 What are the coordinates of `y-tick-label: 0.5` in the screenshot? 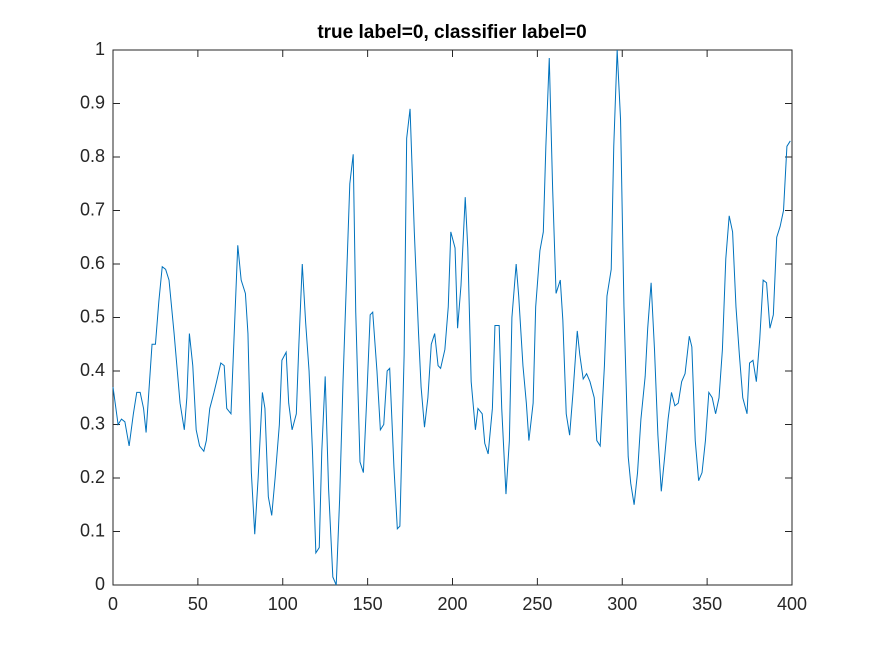 It's located at (92, 316).